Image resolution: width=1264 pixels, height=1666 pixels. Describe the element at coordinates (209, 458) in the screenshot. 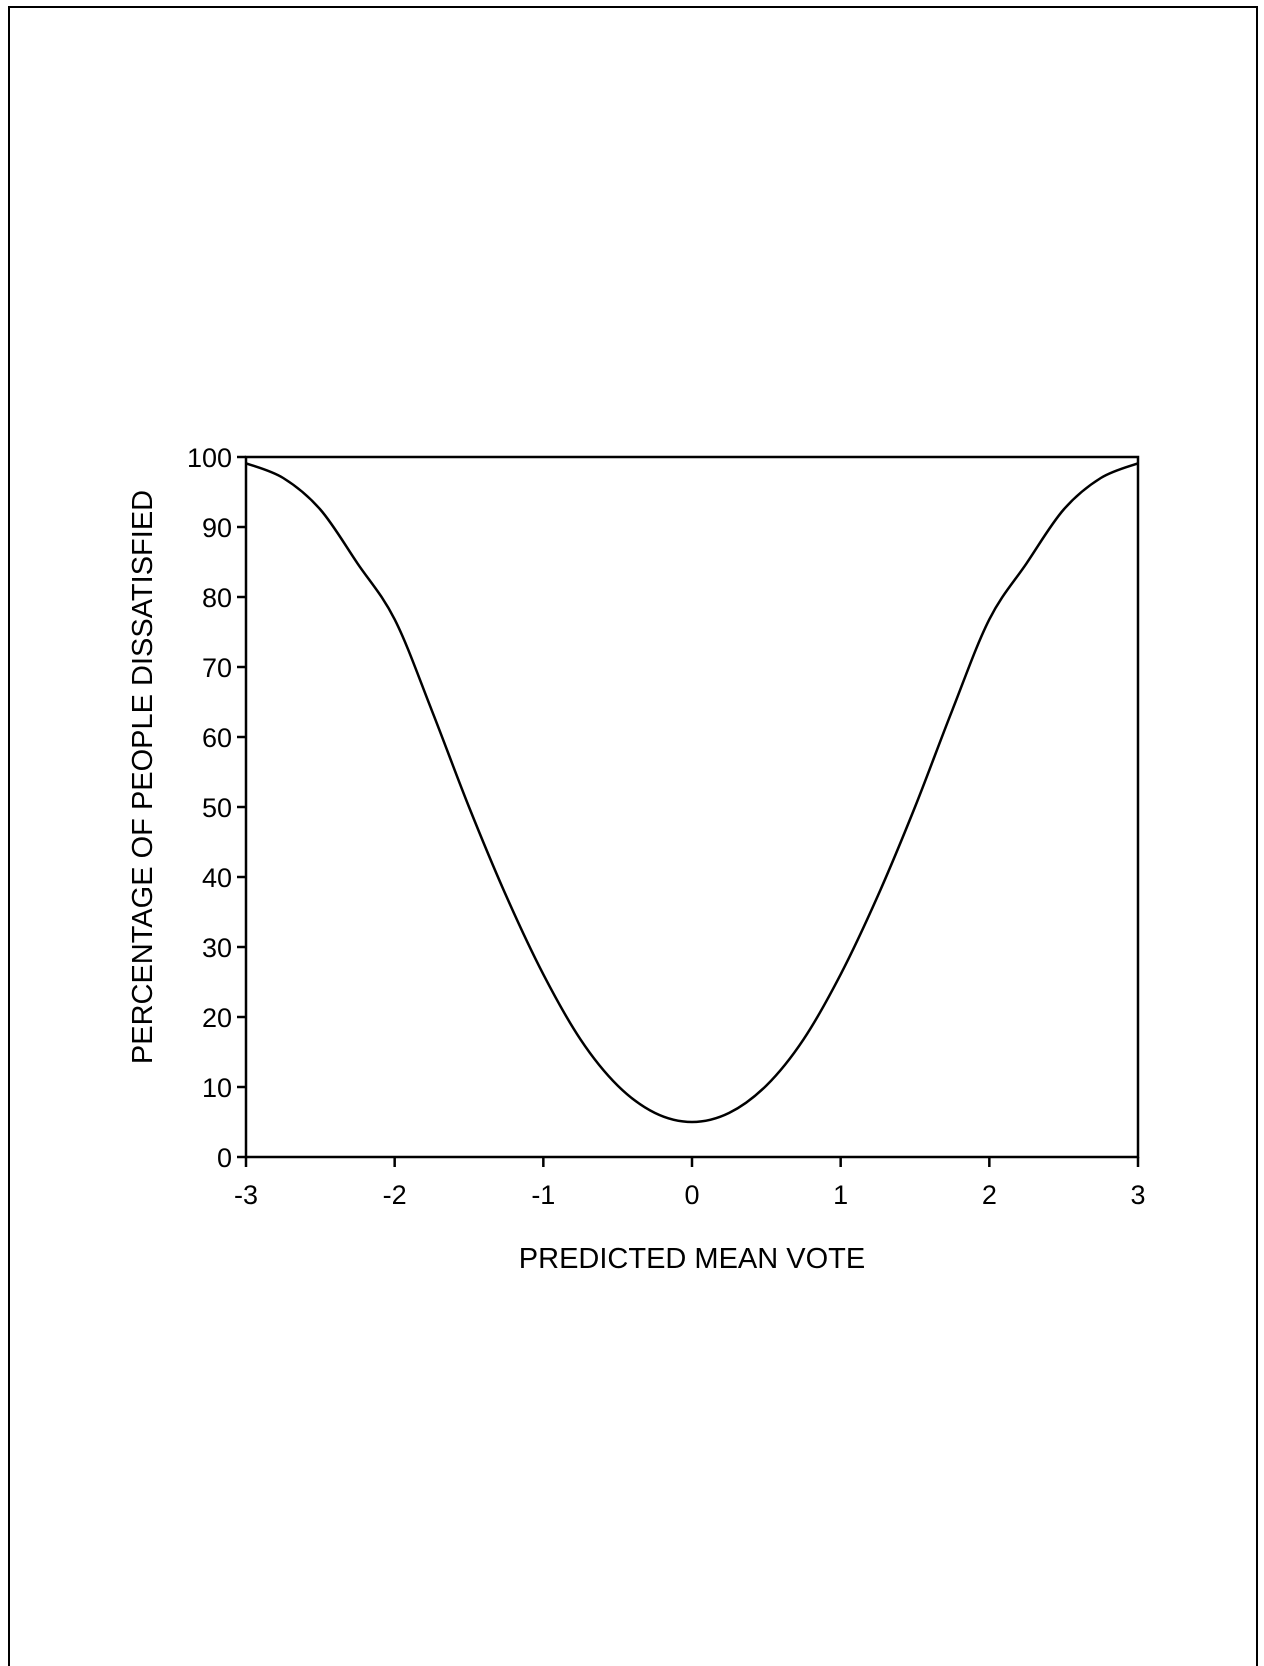

I see `y-tick-label: 100` at that location.